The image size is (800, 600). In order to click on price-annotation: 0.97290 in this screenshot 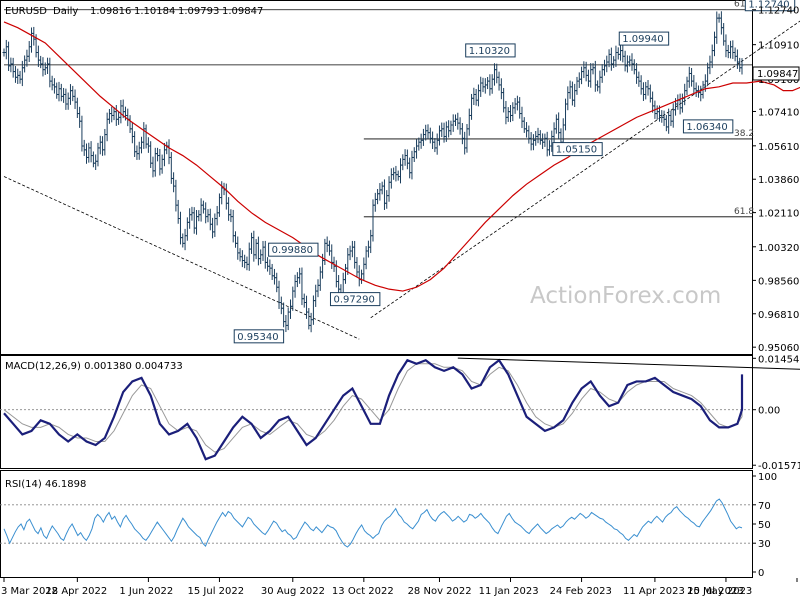, I will do `click(355, 299)`.